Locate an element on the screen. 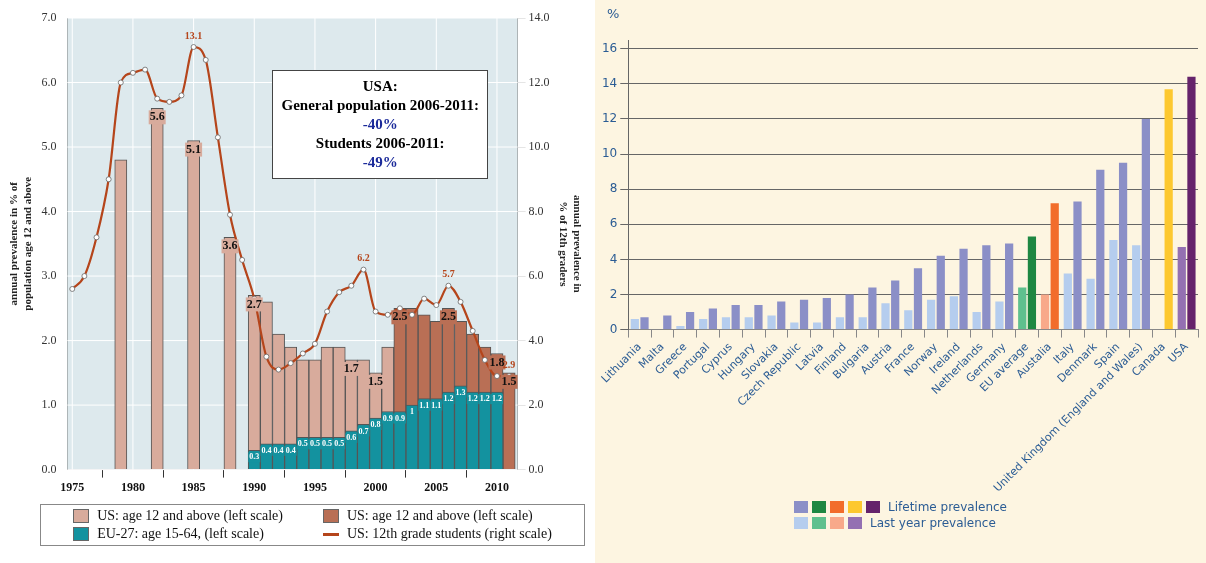  data-label: 5.7 is located at coordinates (448, 274).